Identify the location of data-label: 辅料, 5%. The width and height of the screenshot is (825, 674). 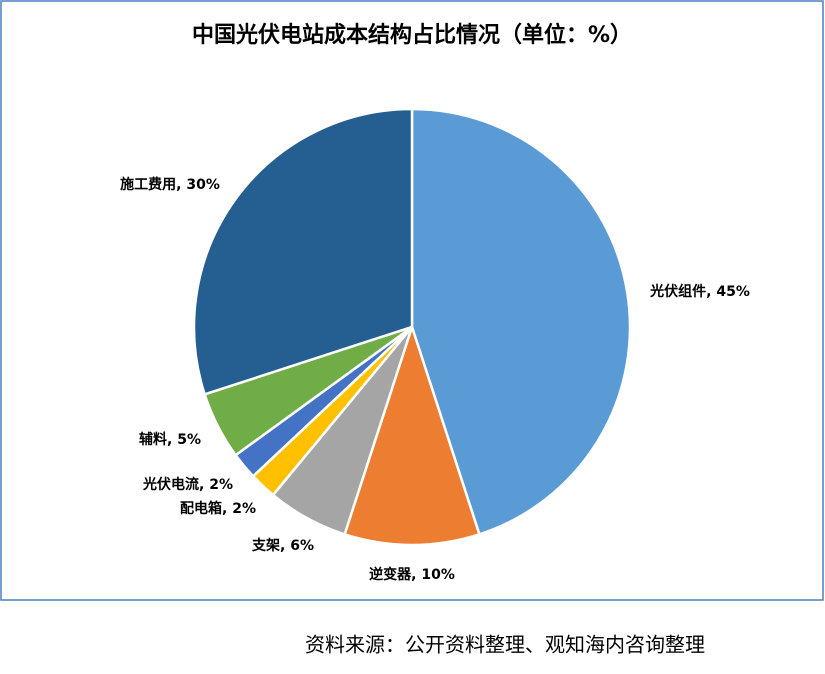
(170, 439).